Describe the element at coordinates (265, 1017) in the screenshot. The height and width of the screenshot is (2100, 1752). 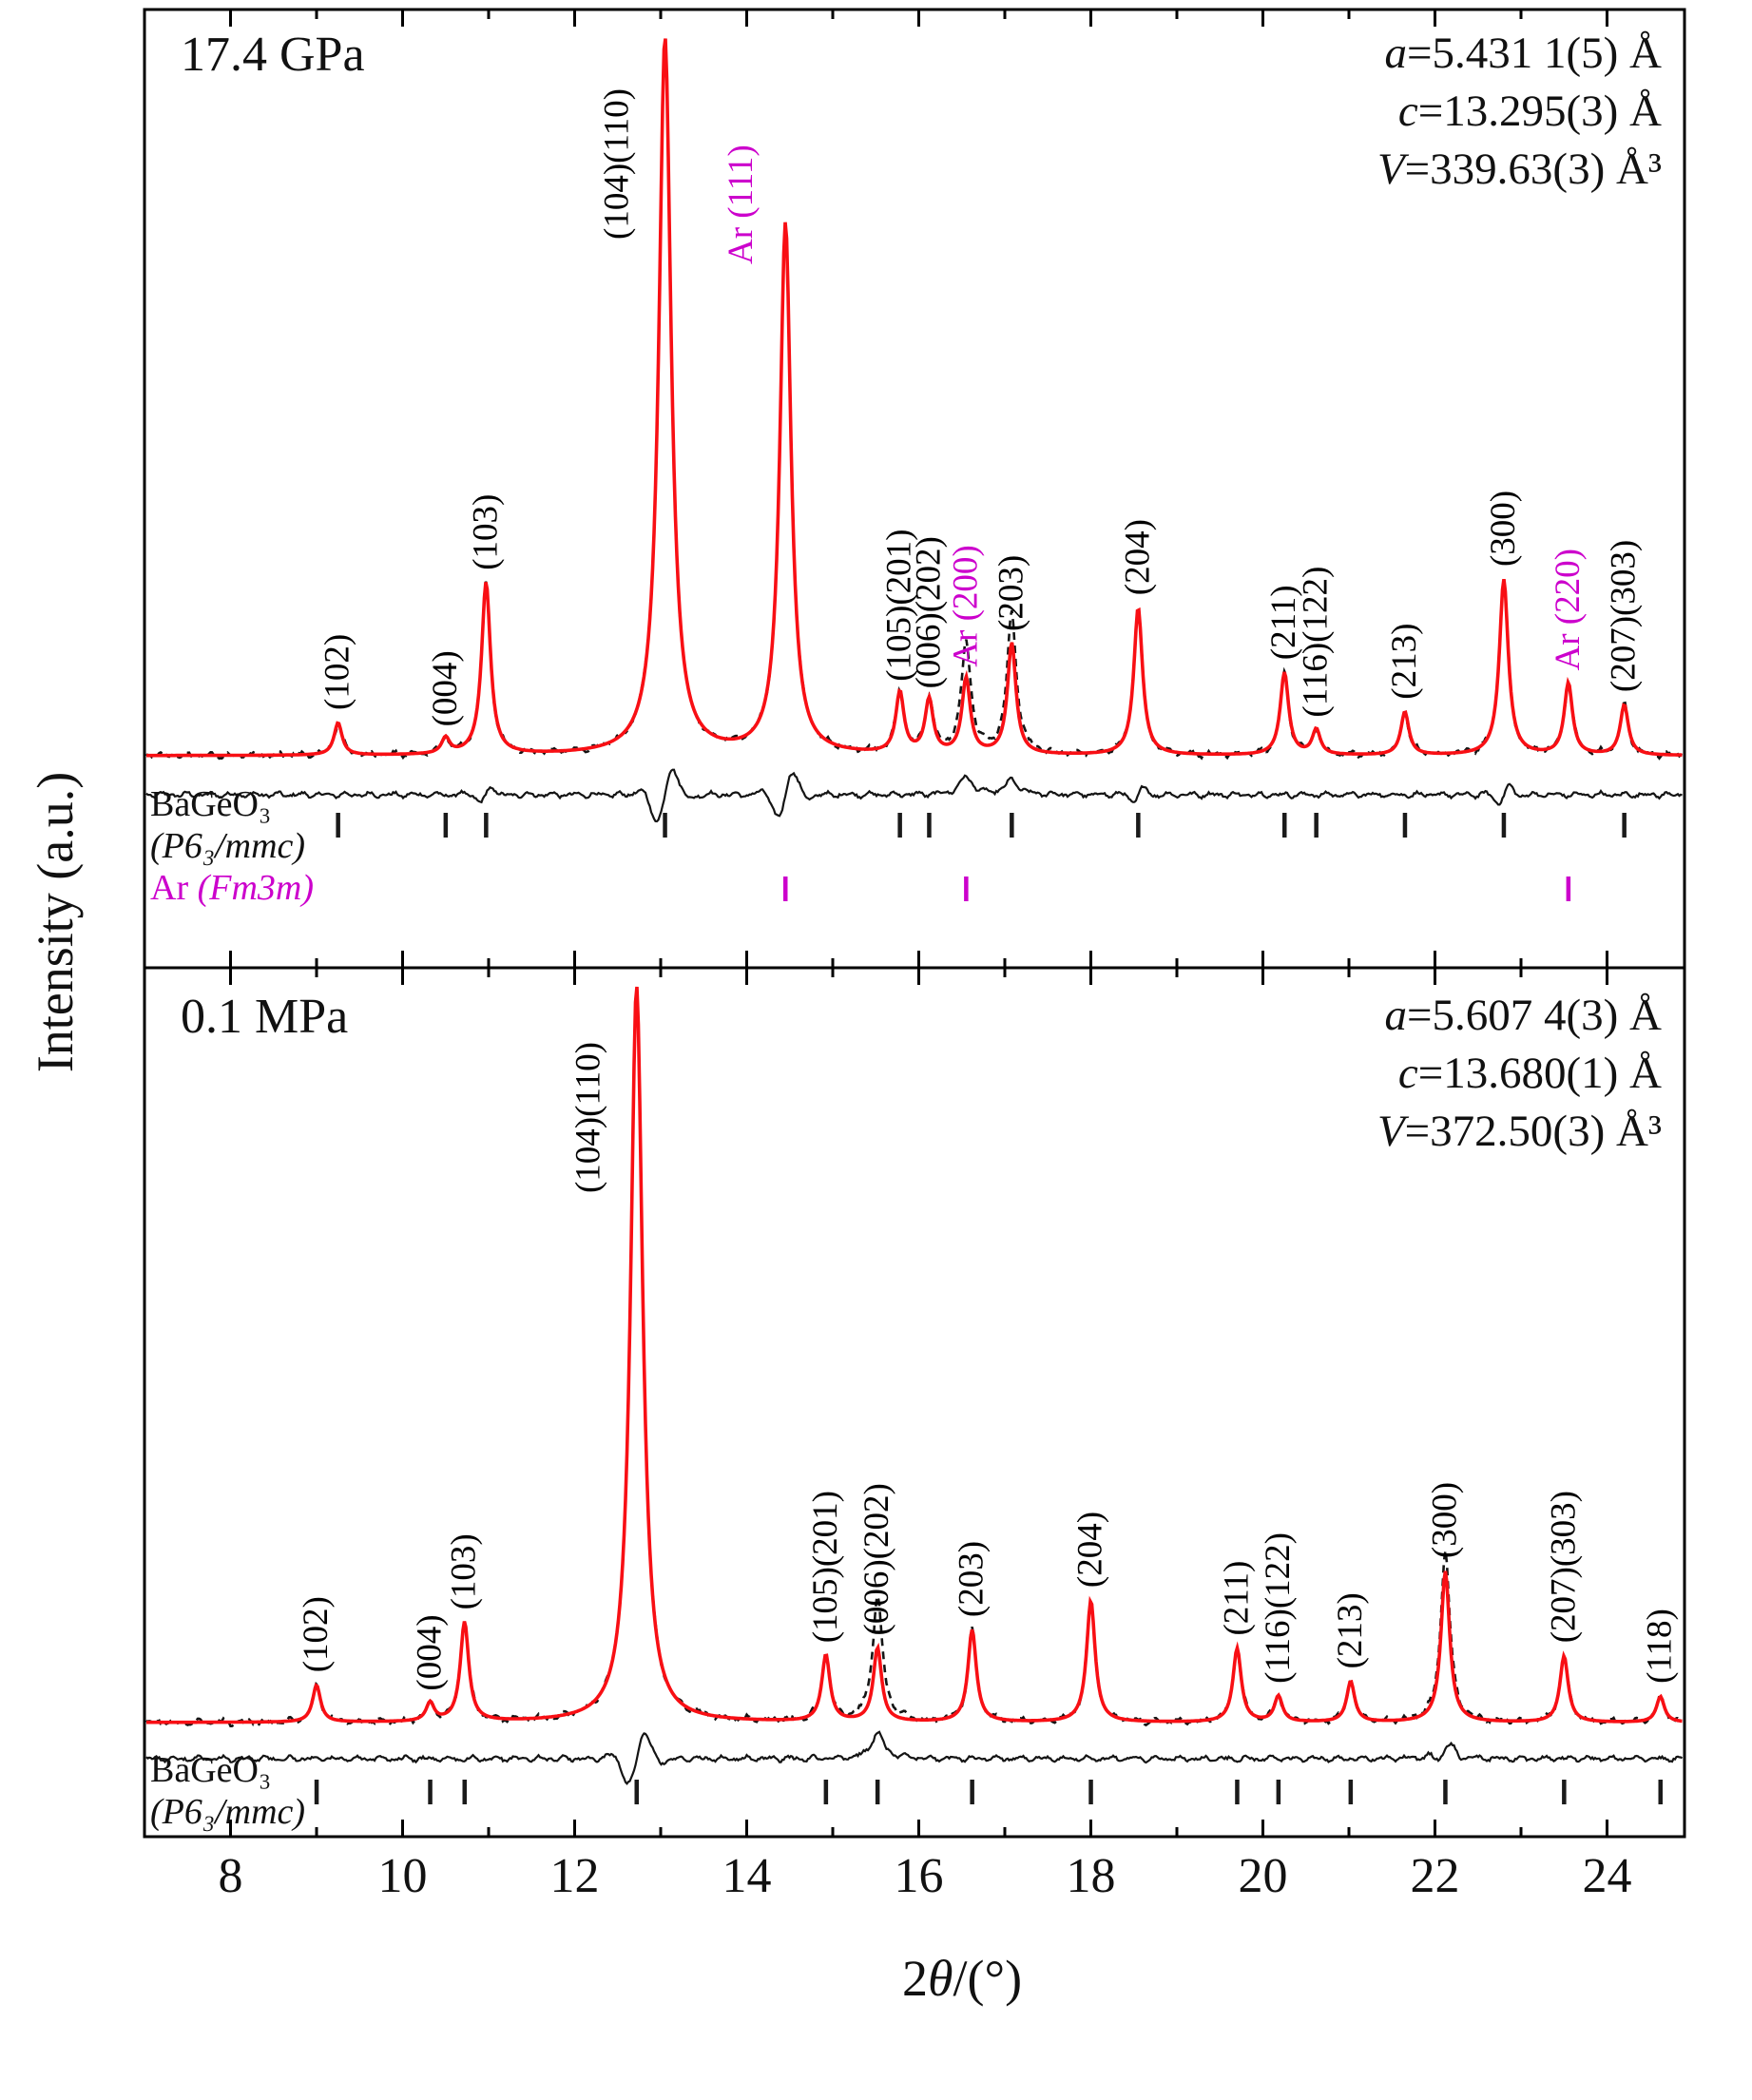
I see `pressure-label-bottom: 0.1 MPa` at that location.